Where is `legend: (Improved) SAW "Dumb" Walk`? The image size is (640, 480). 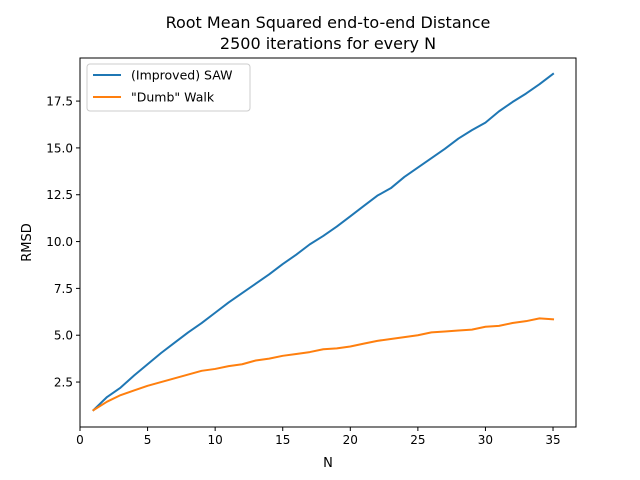 legend: (Improved) SAW "Dumb" Walk is located at coordinates (168, 87).